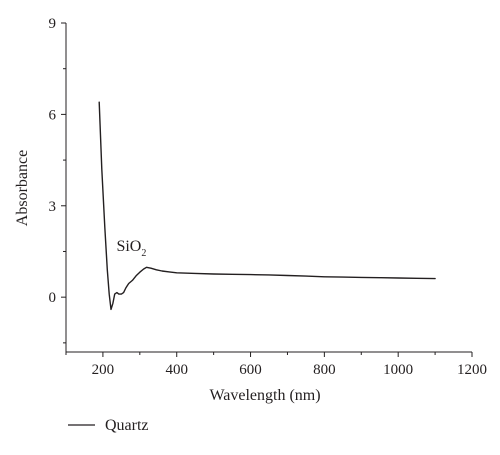  I want to click on legend: Quartz, so click(108, 425).